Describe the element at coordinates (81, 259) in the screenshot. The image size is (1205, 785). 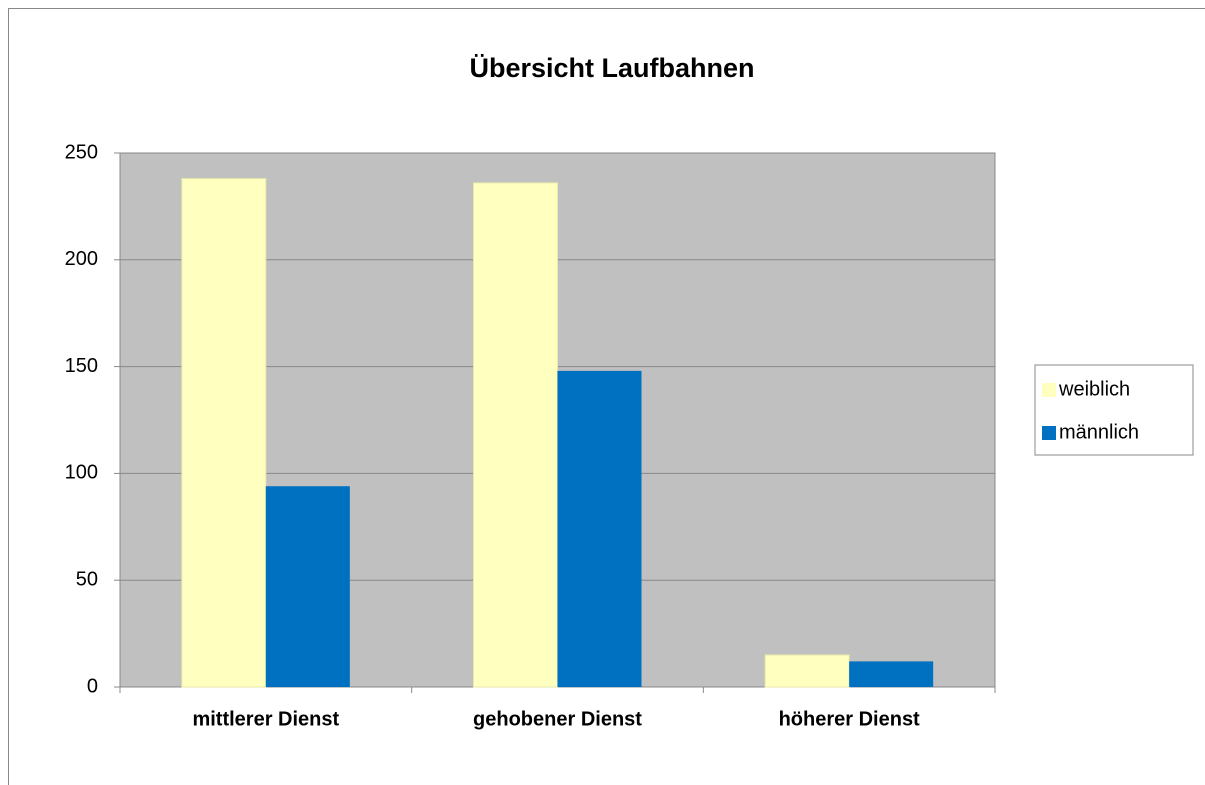
I see `y-tick-label: 200` at that location.